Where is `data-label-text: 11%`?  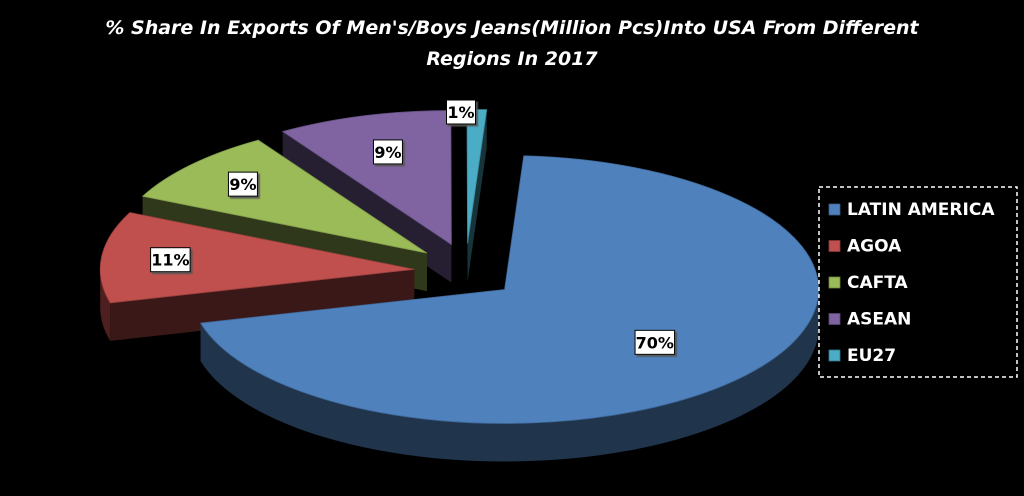 data-label-text: 11% is located at coordinates (170, 260).